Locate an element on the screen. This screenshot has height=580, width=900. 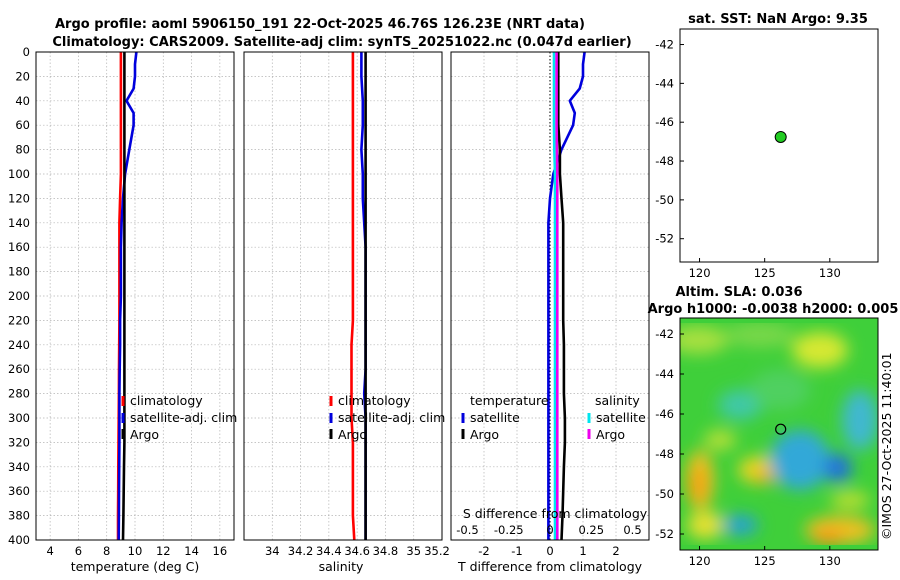
y-tick-label: 260 is located at coordinates (19, 369).